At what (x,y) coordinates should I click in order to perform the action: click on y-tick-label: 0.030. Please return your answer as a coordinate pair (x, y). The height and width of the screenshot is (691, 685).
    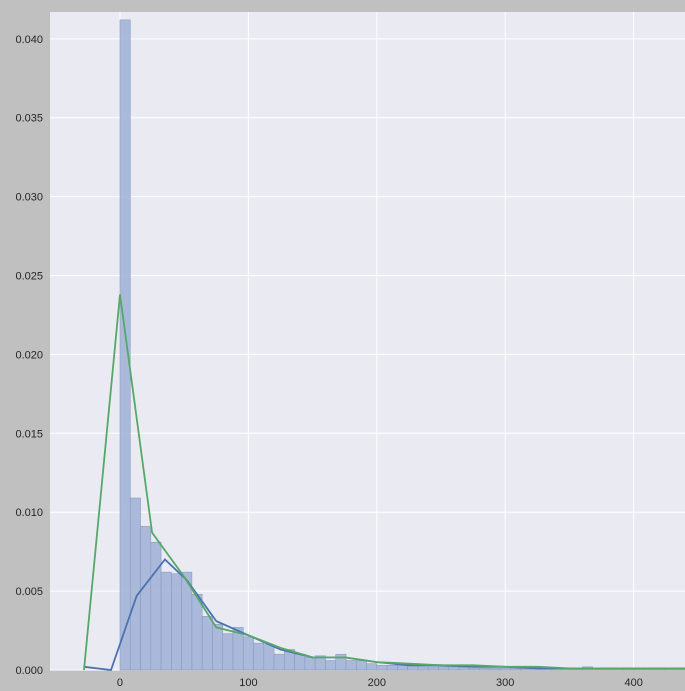
    Looking at the image, I should click on (29, 198).